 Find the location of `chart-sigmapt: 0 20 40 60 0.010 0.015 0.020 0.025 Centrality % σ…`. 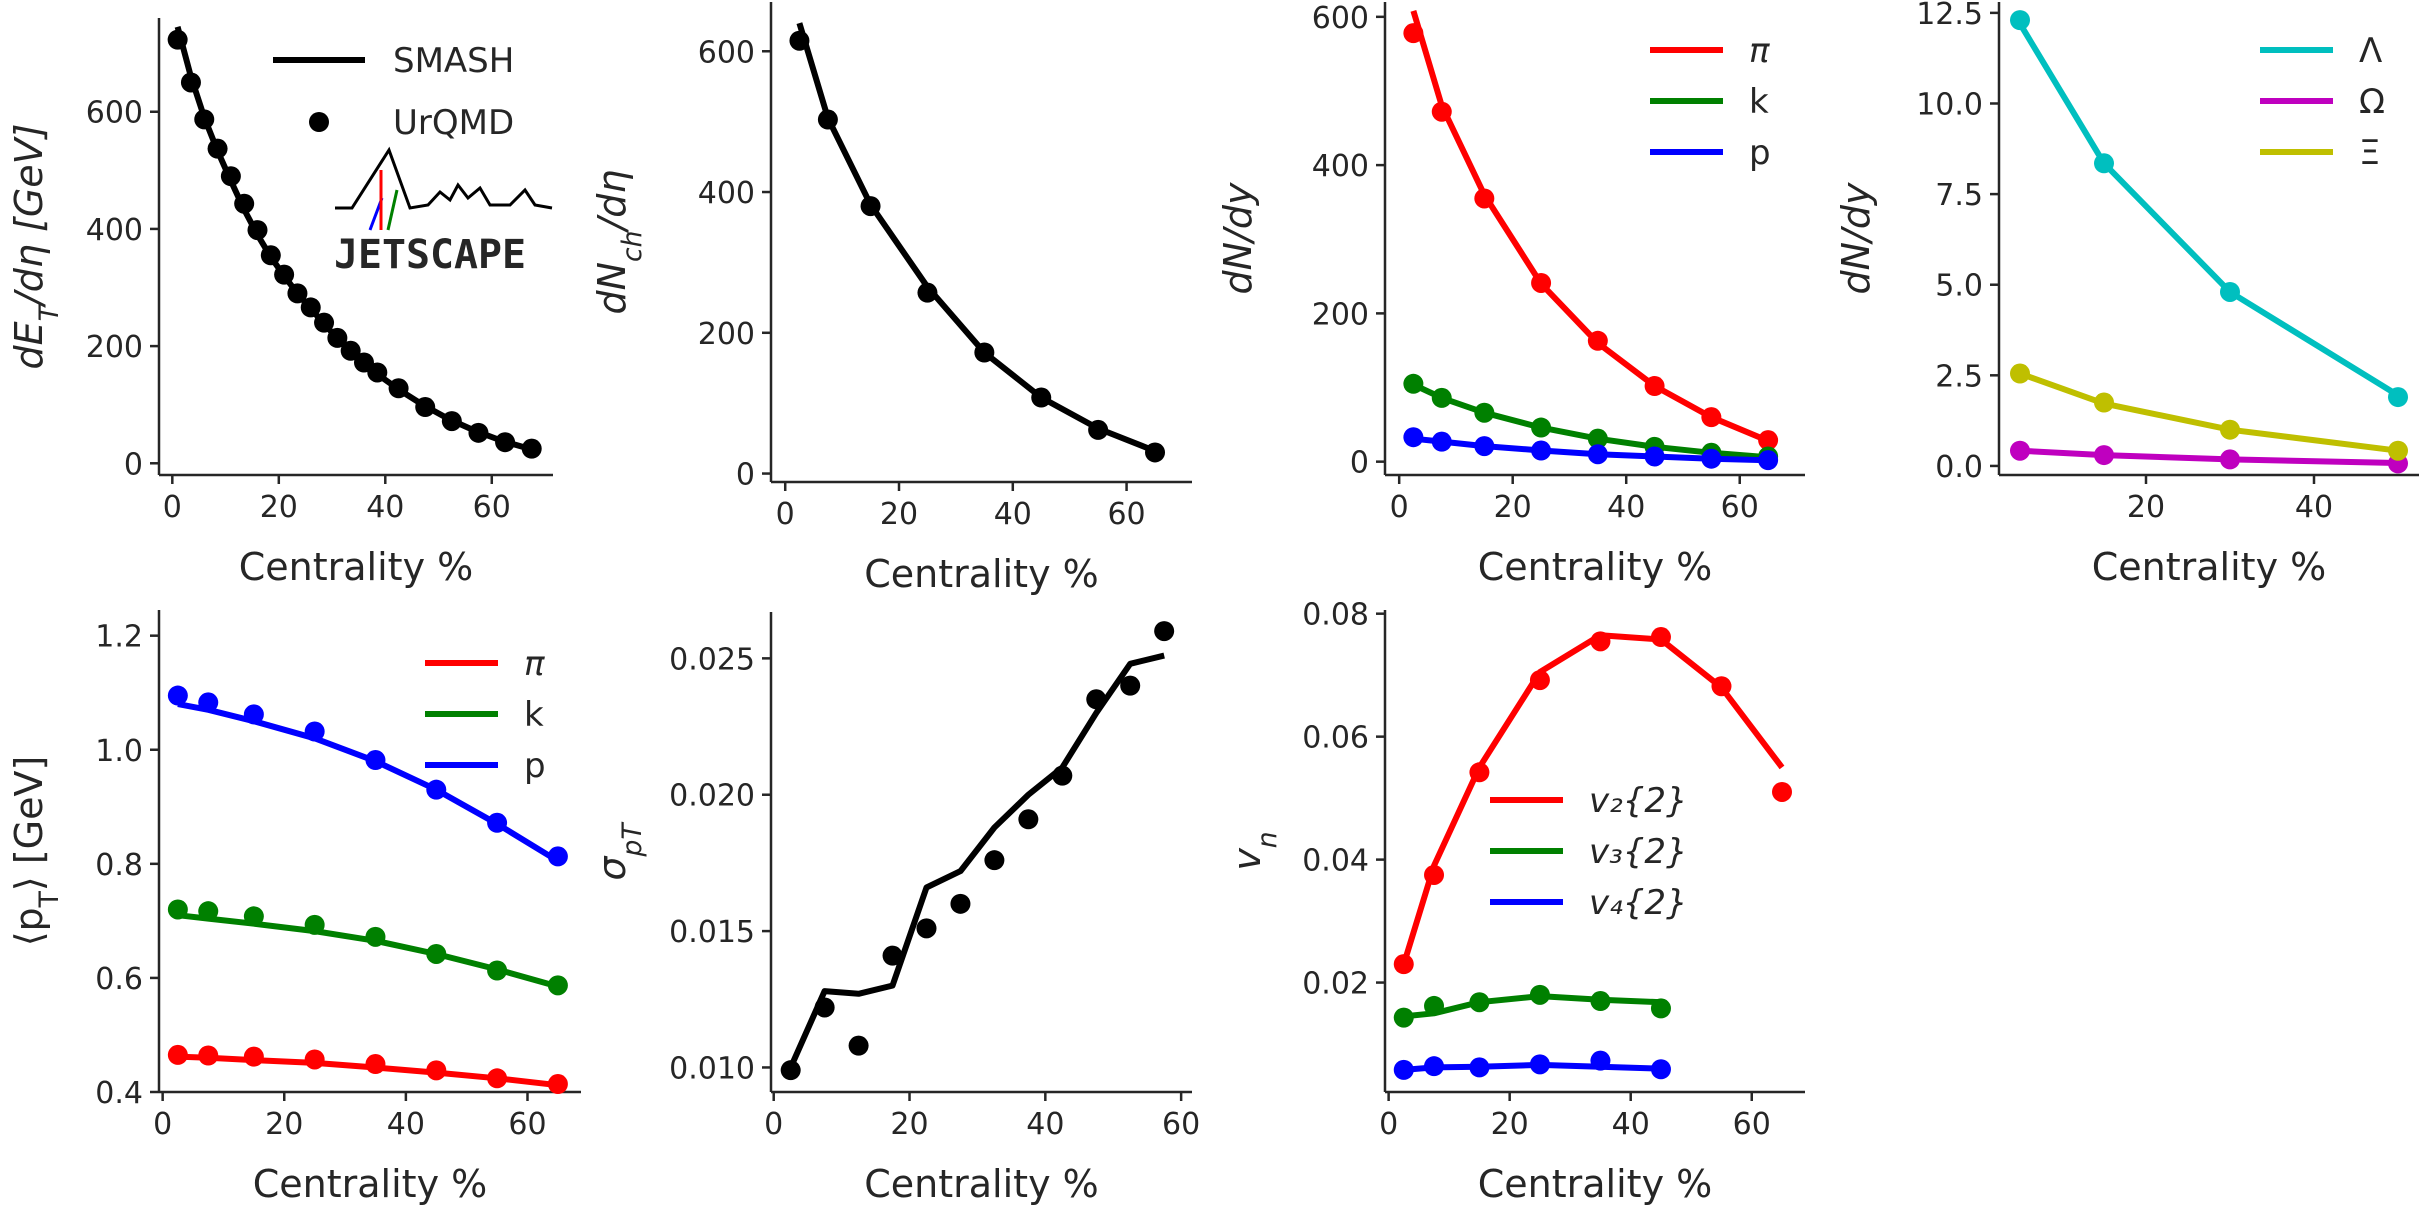

chart-sigmapt: 0 20 40 60 0.010 0.015 0.020 0.025 Centrality % σ… is located at coordinates (895, 909).